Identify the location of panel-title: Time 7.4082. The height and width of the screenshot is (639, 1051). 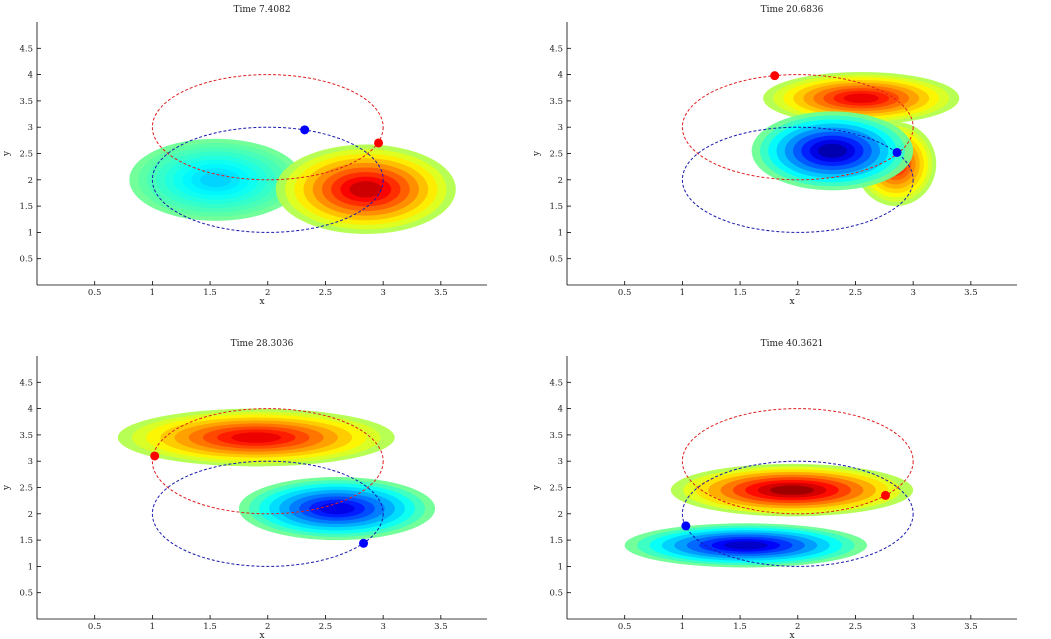
(261, 10).